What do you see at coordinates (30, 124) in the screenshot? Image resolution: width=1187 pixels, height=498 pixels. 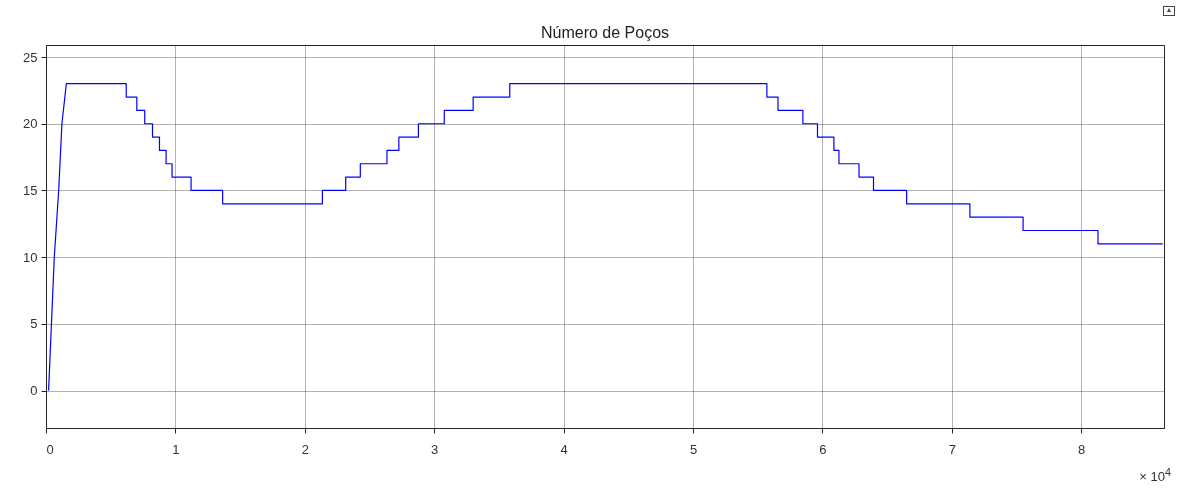 I see `y-tick-label: 20` at bounding box center [30, 124].